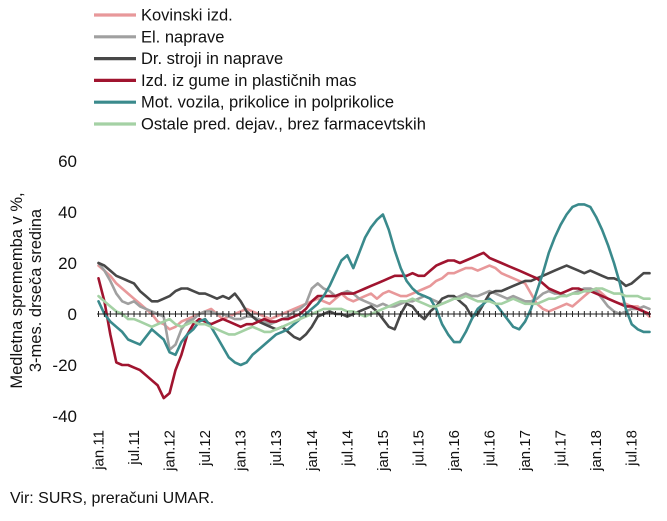  What do you see at coordinates (64, 416) in the screenshot?
I see `y-tick-label: -40` at bounding box center [64, 416].